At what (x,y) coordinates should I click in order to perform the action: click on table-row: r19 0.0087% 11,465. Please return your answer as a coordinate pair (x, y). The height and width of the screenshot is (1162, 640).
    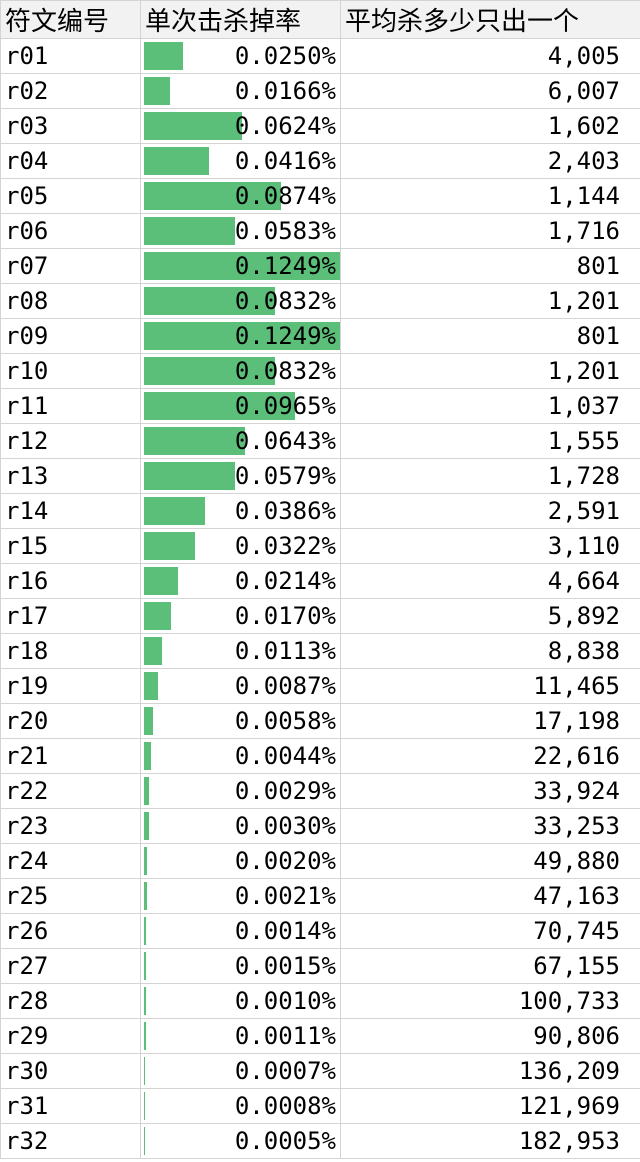
    Looking at the image, I should click on (320, 686).